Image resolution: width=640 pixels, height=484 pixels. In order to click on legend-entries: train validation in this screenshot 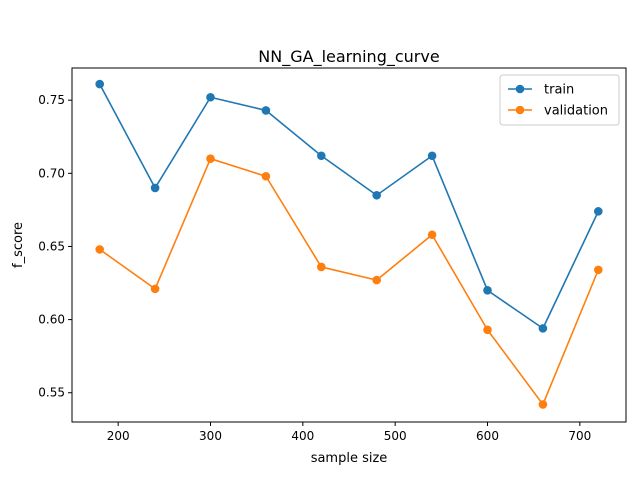, I will do `click(558, 101)`.